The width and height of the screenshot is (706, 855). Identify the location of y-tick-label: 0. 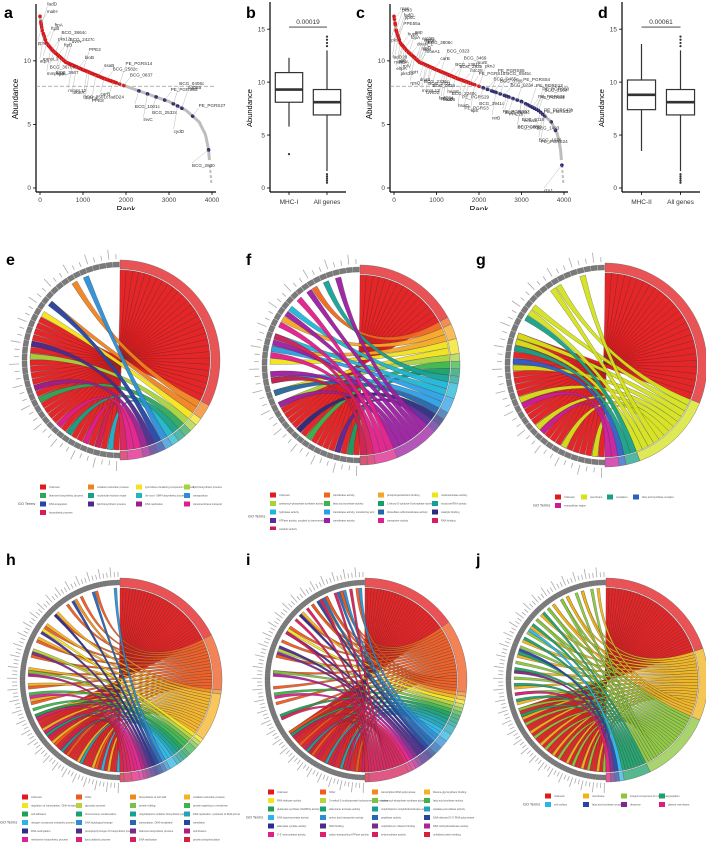
(615, 188).